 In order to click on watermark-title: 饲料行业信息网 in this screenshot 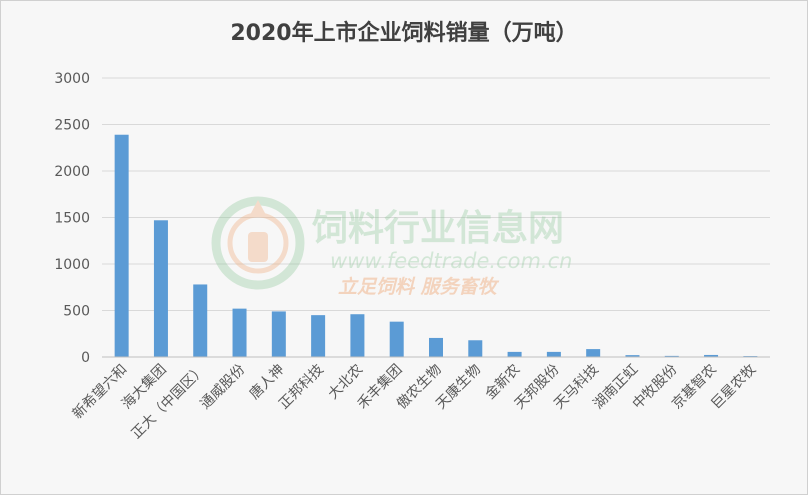, I will do `click(438, 228)`.